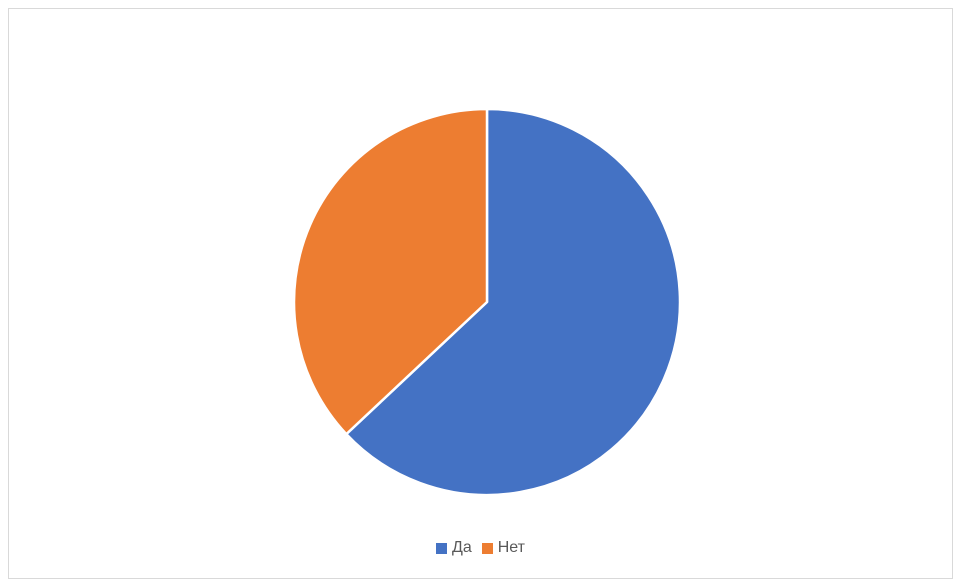 Image resolution: width=955 pixels, height=581 pixels. Describe the element at coordinates (441, 548) in the screenshot. I see `legend-swatch-da` at that location.